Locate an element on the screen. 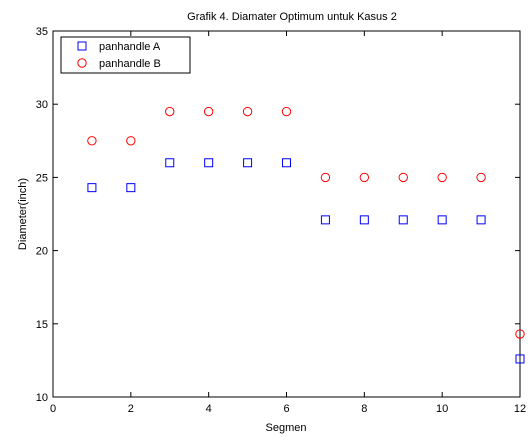  x-axis-label: Segmen is located at coordinates (286, 428).